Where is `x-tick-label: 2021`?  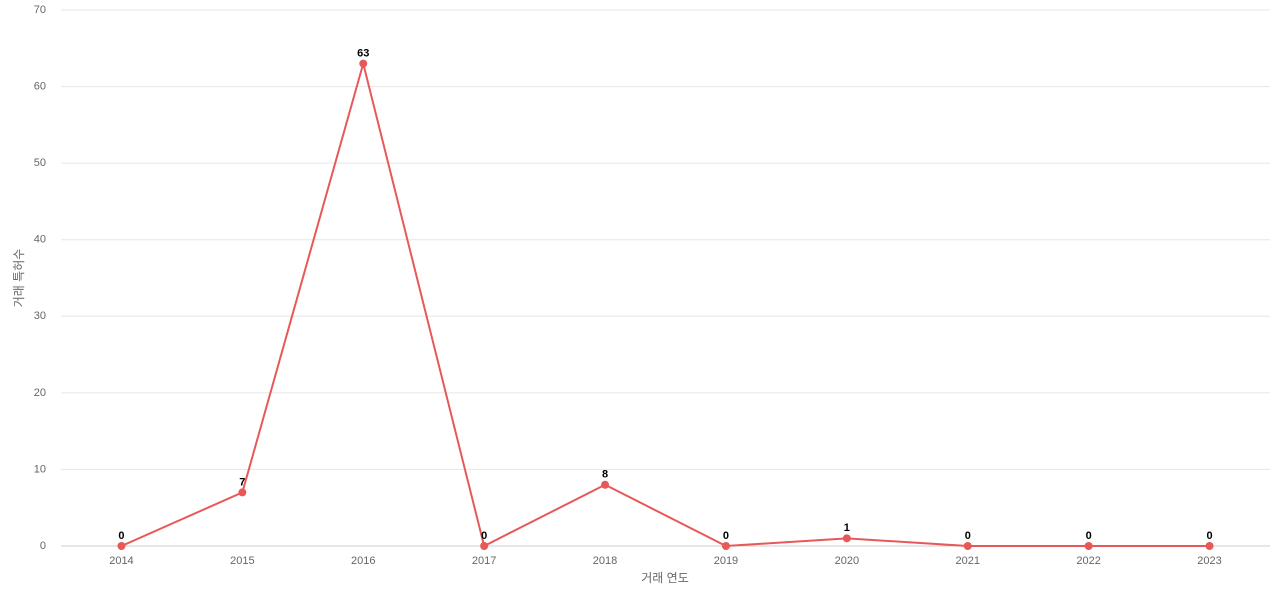
x-tick-label: 2021 is located at coordinates (968, 561).